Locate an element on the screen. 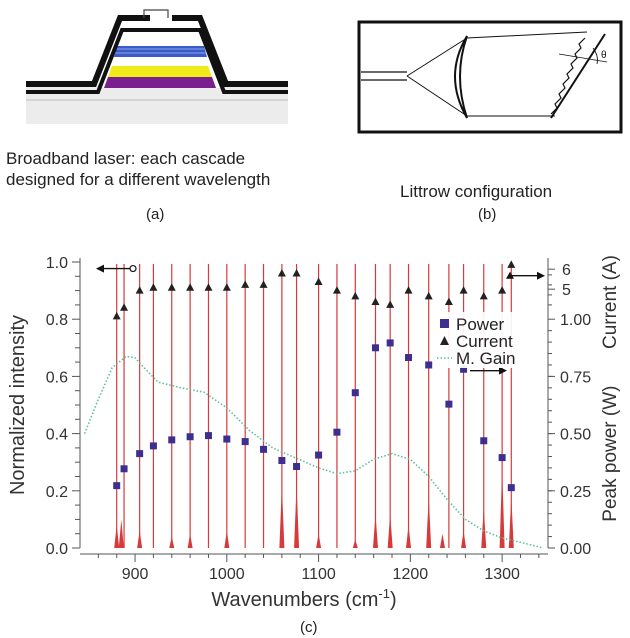 The height and width of the screenshot is (638, 630). ridge-outline-right is located at coordinates (230, 51).